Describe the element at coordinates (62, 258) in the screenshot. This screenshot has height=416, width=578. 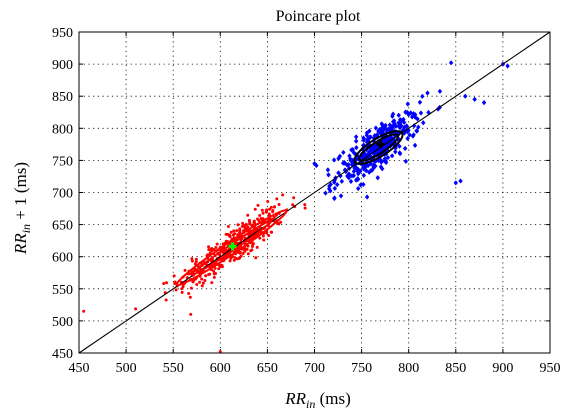
I see `y-tick-label: 600` at that location.